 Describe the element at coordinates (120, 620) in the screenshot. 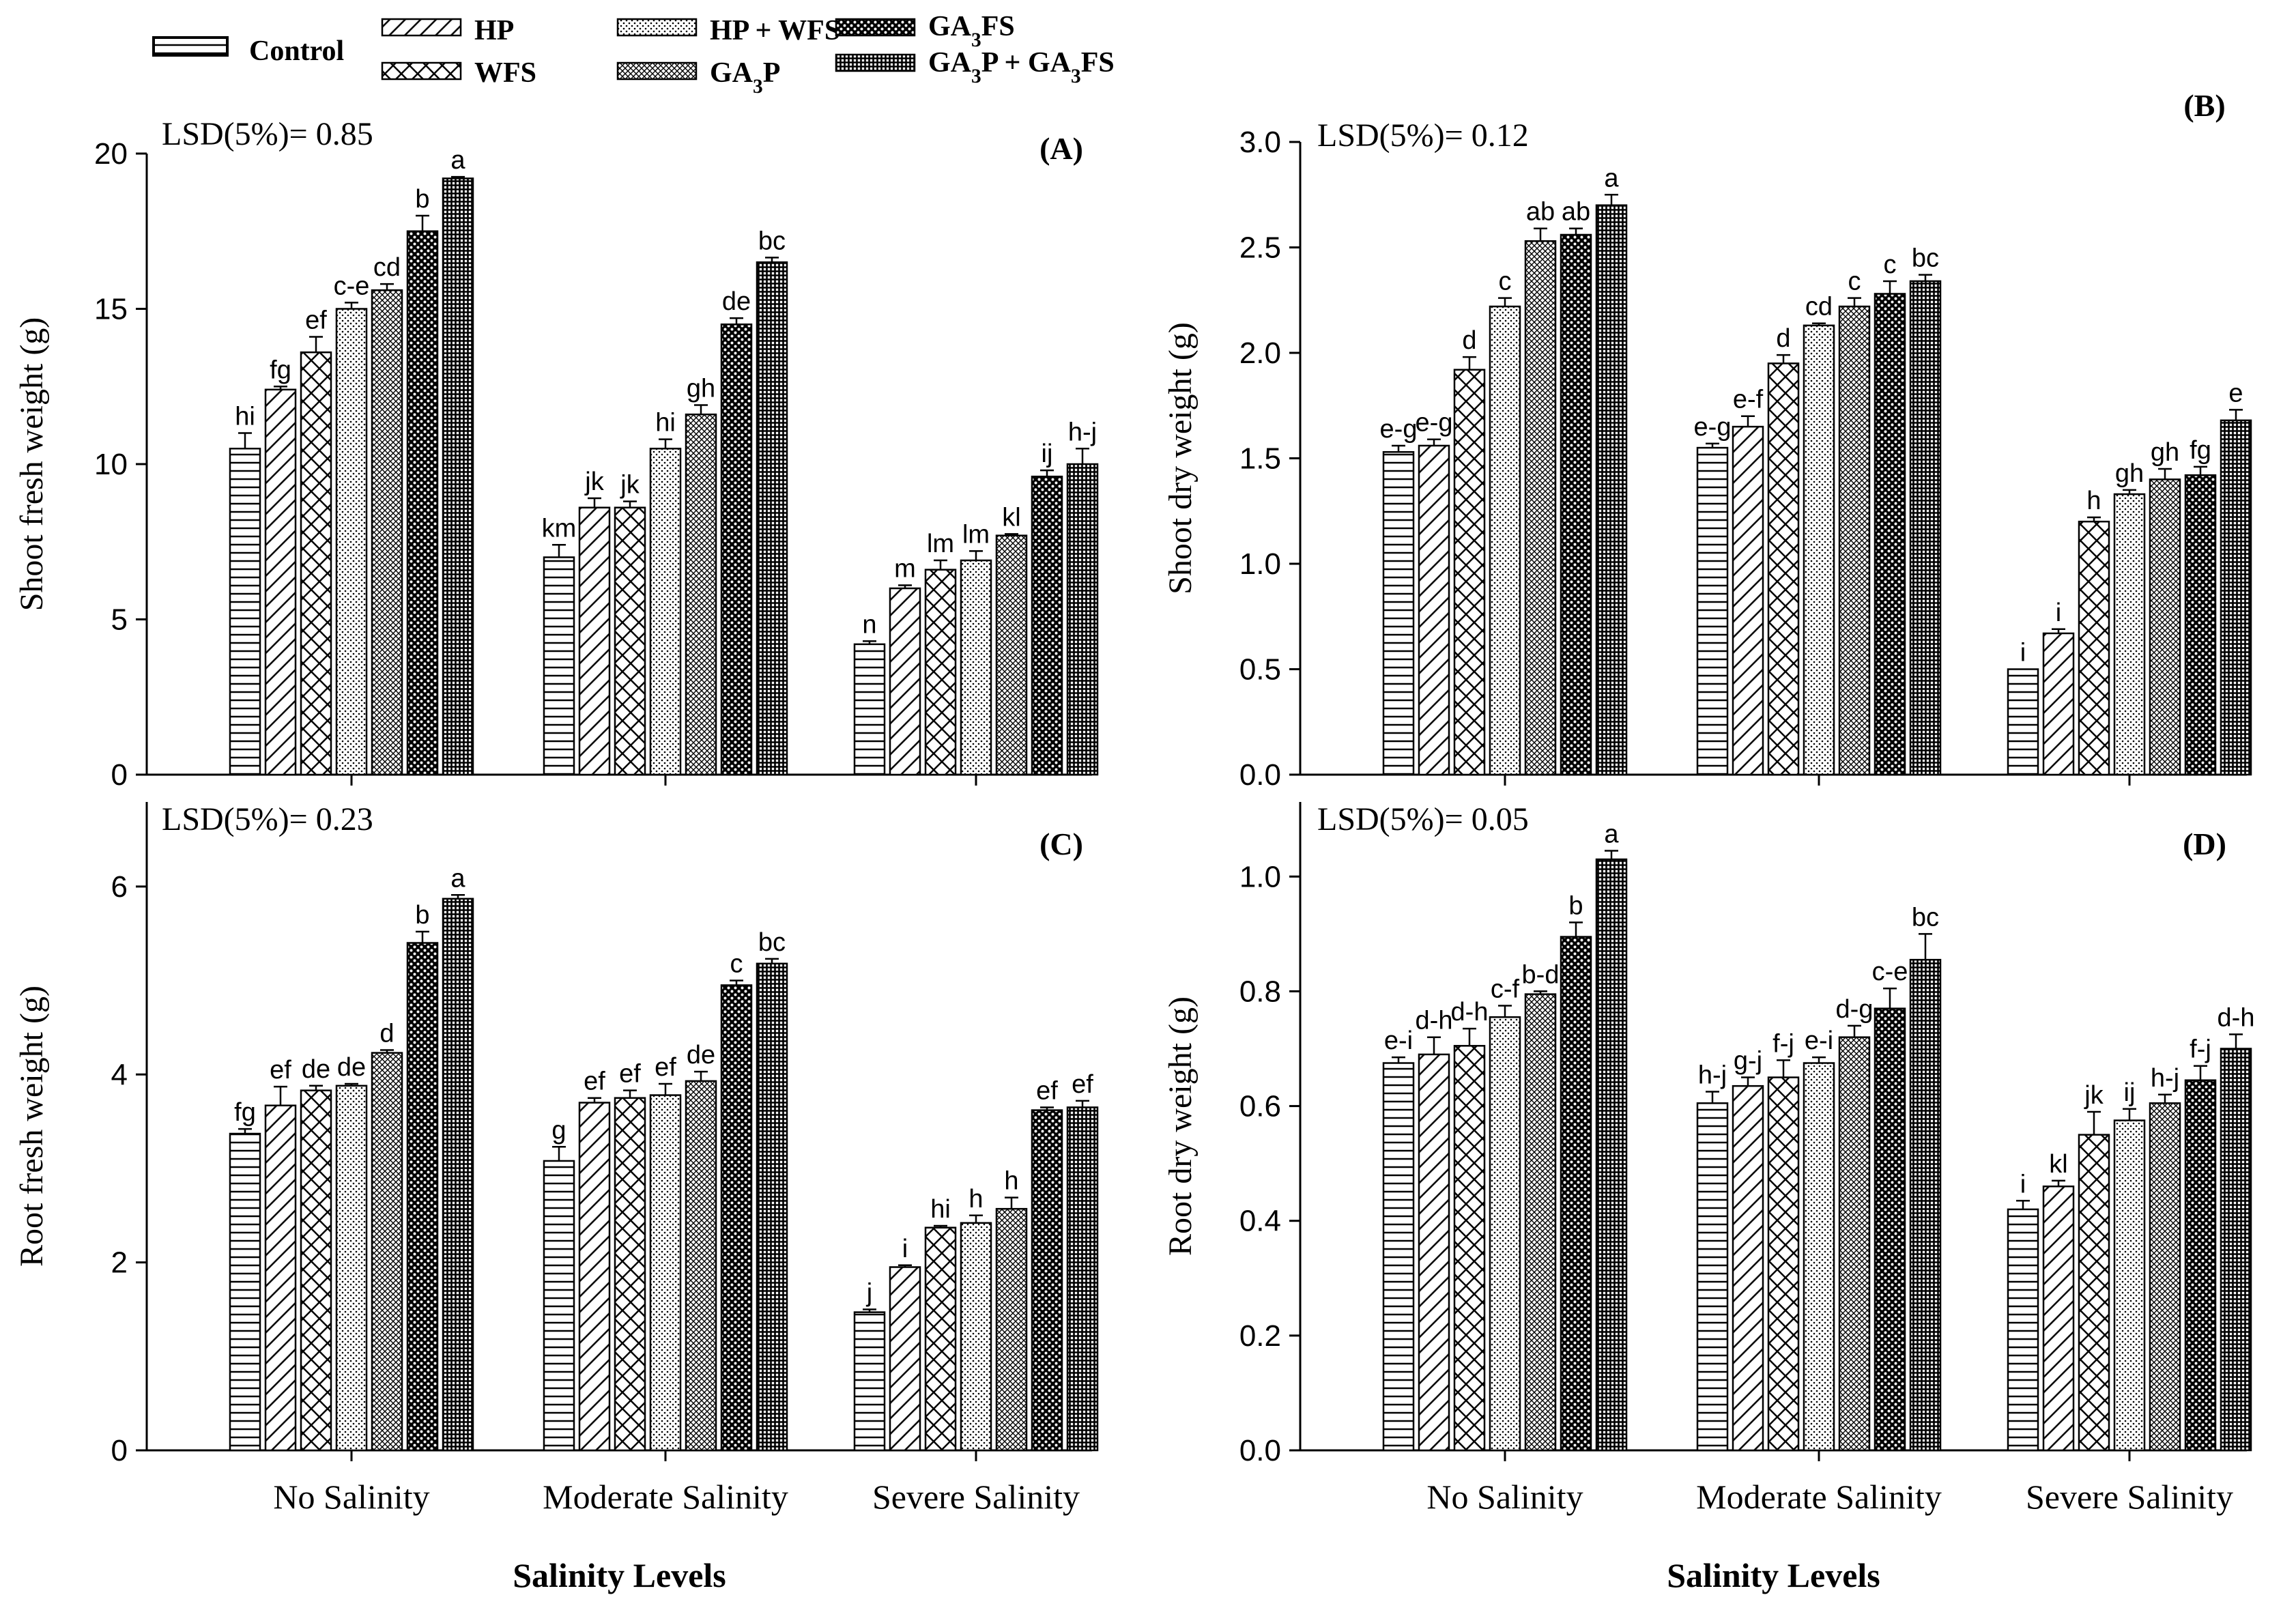

I see `y-tick-label: 5` at that location.